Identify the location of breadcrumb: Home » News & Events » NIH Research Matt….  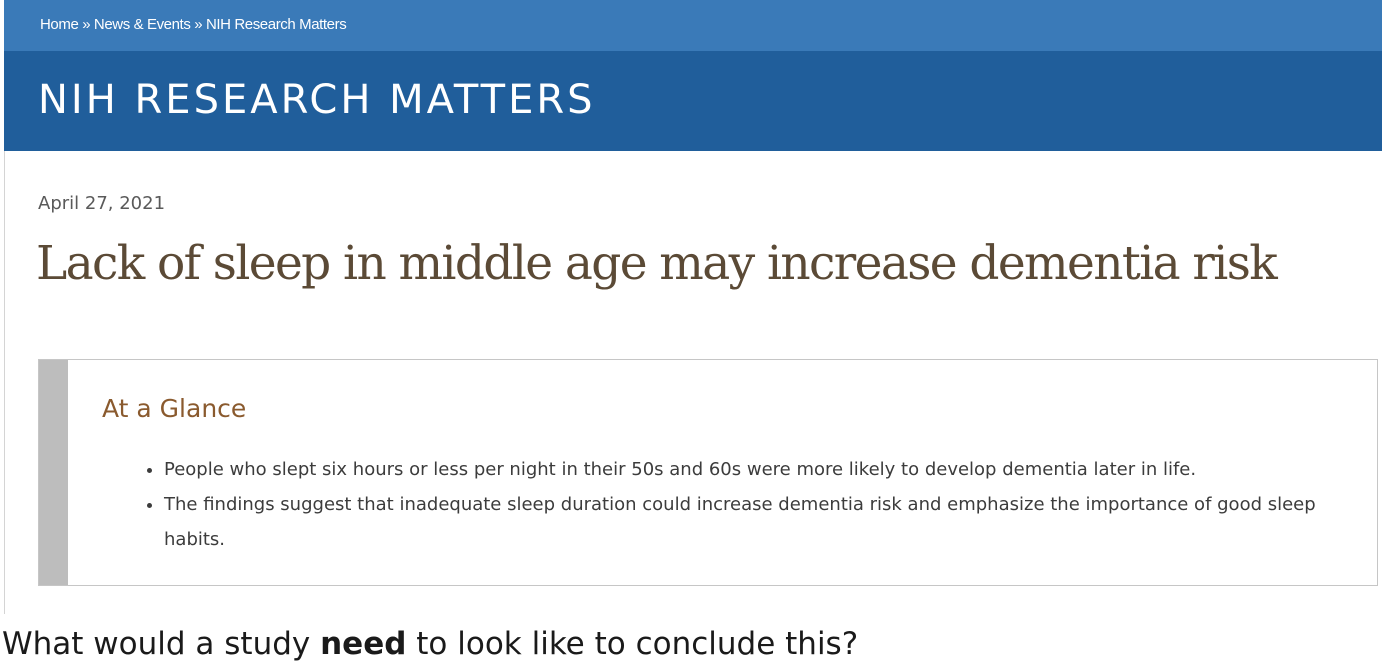
(193, 24).